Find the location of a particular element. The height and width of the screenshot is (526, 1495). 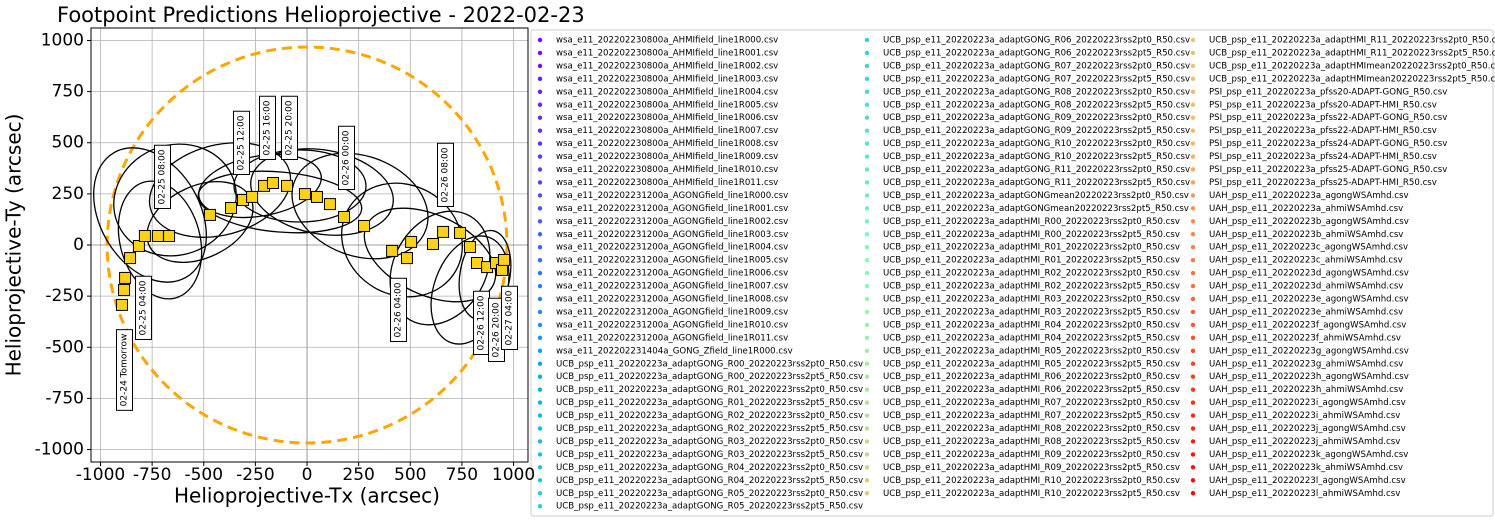

legend-label: UAH_psp_e11_20220223i_agongWSAmhd.csv is located at coordinates (1307, 403).